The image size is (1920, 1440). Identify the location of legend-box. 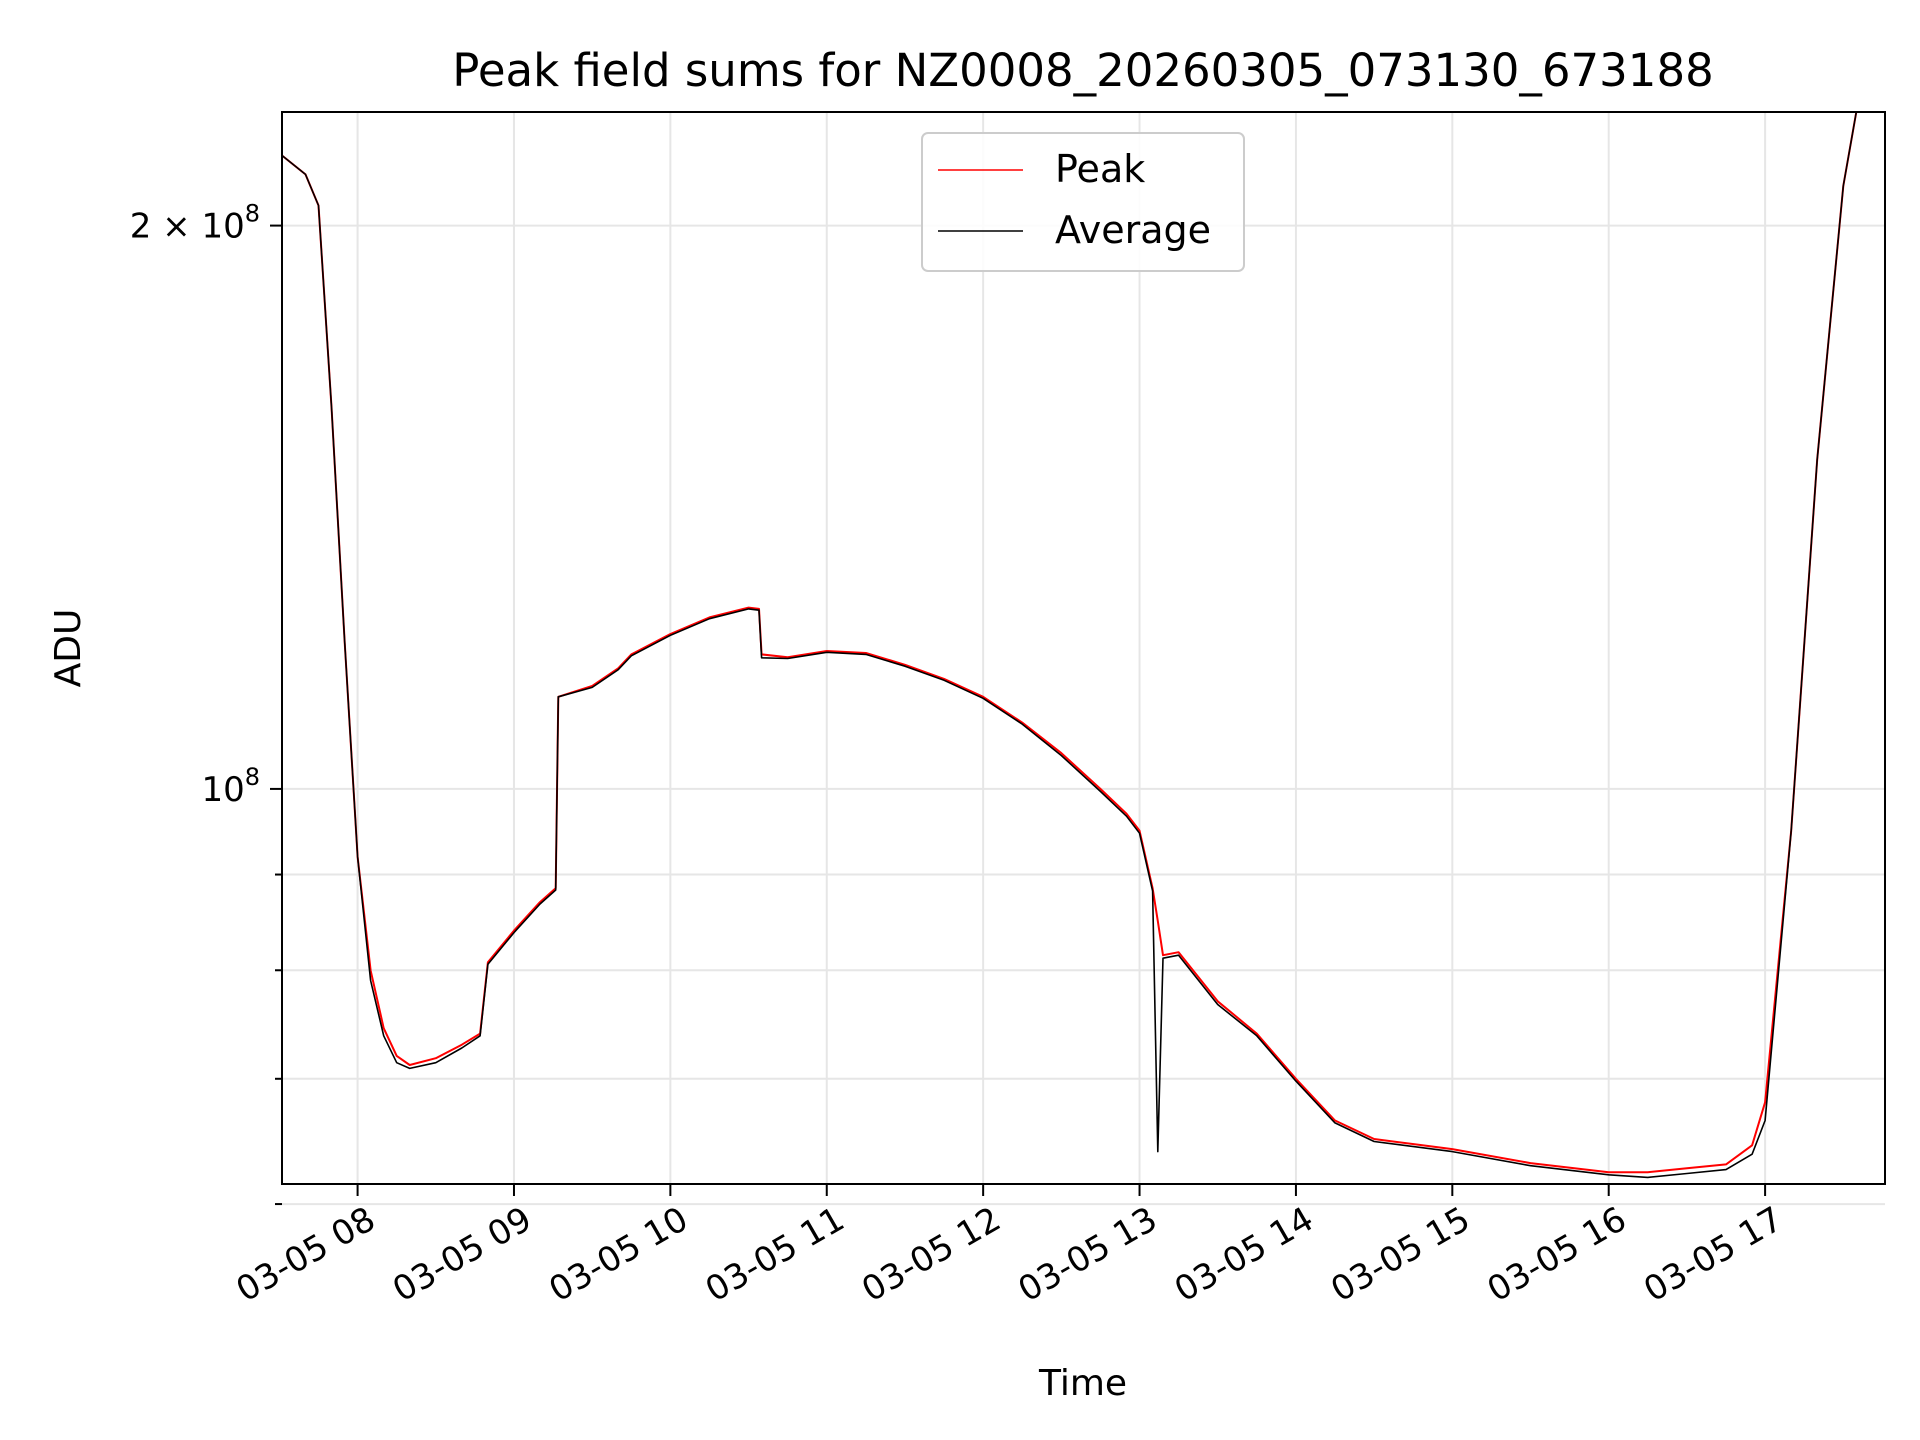
(1083, 202).